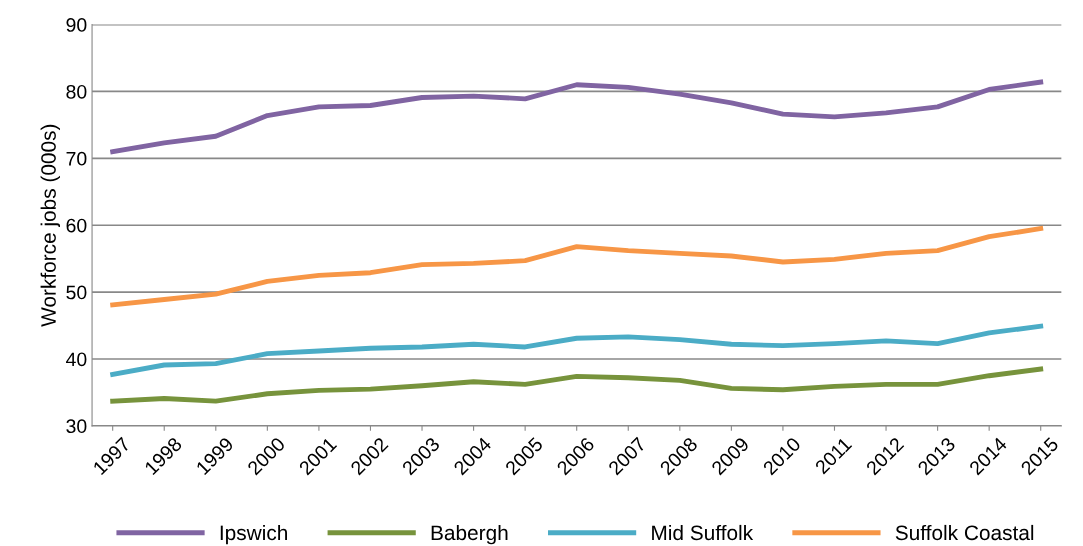 The height and width of the screenshot is (546, 1083). What do you see at coordinates (76, 426) in the screenshot?
I see `y-tick-label: 30` at bounding box center [76, 426].